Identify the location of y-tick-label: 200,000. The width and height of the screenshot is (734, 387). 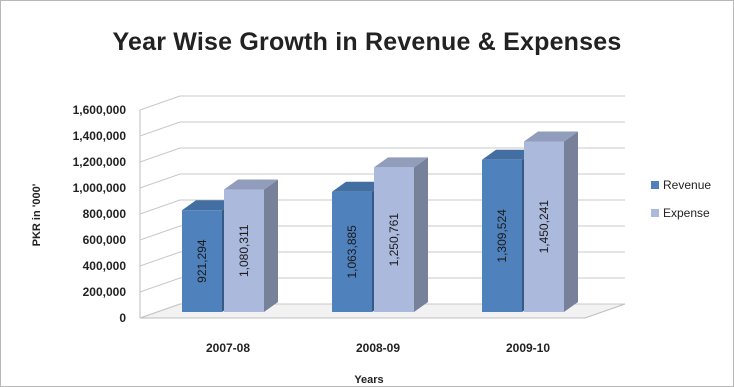
(105, 292).